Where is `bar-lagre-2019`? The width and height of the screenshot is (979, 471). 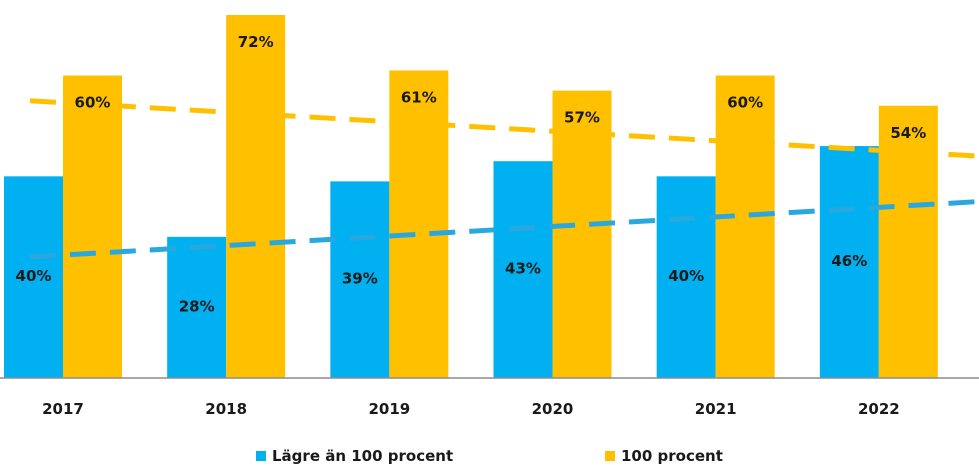
bar-lagre-2019 is located at coordinates (360, 279).